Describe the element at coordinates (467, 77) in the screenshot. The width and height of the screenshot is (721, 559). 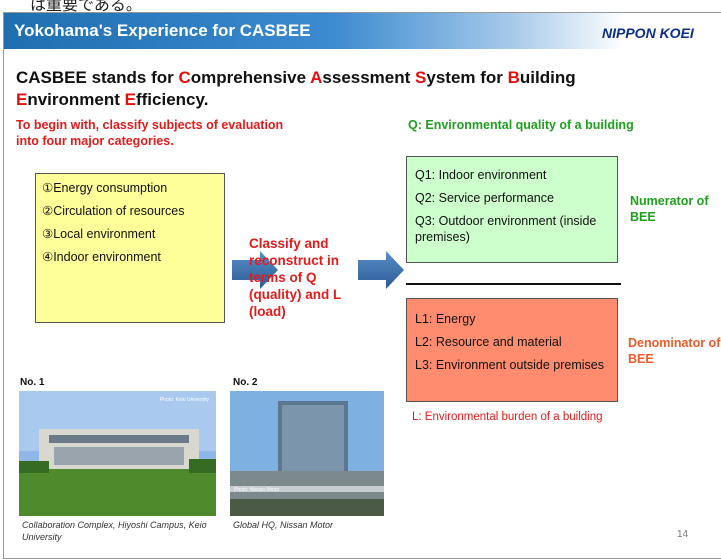
I see `title-part: ystem for` at that location.